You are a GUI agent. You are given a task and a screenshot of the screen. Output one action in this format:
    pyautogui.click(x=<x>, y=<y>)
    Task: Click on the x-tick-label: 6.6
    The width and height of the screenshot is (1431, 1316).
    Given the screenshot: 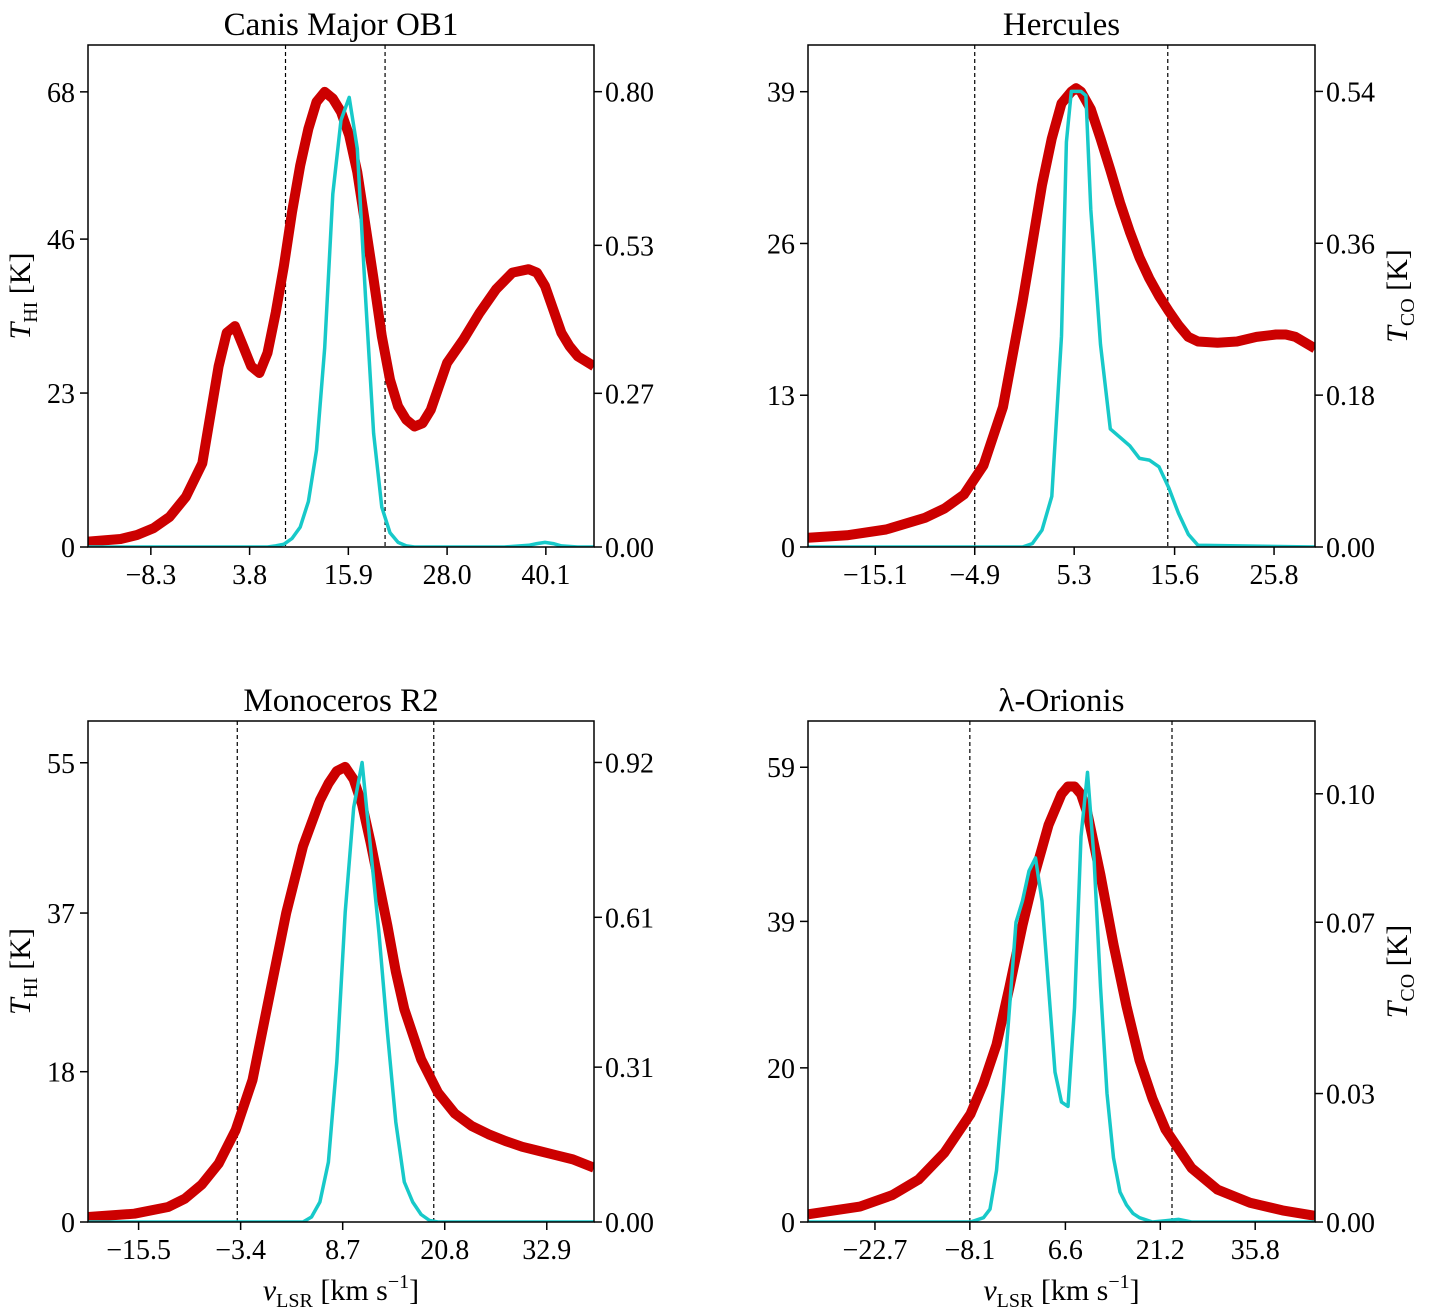 What is the action you would take?
    pyautogui.click(x=1065, y=1250)
    